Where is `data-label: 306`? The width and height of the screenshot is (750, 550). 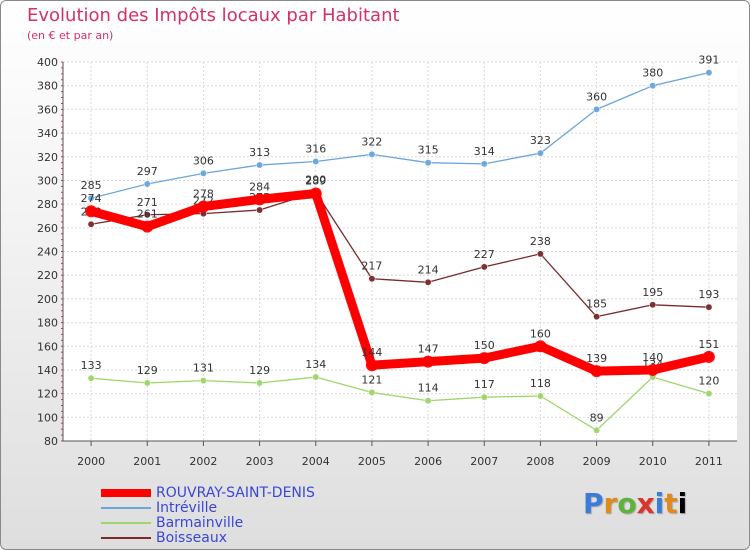 data-label: 306 is located at coordinates (203, 160).